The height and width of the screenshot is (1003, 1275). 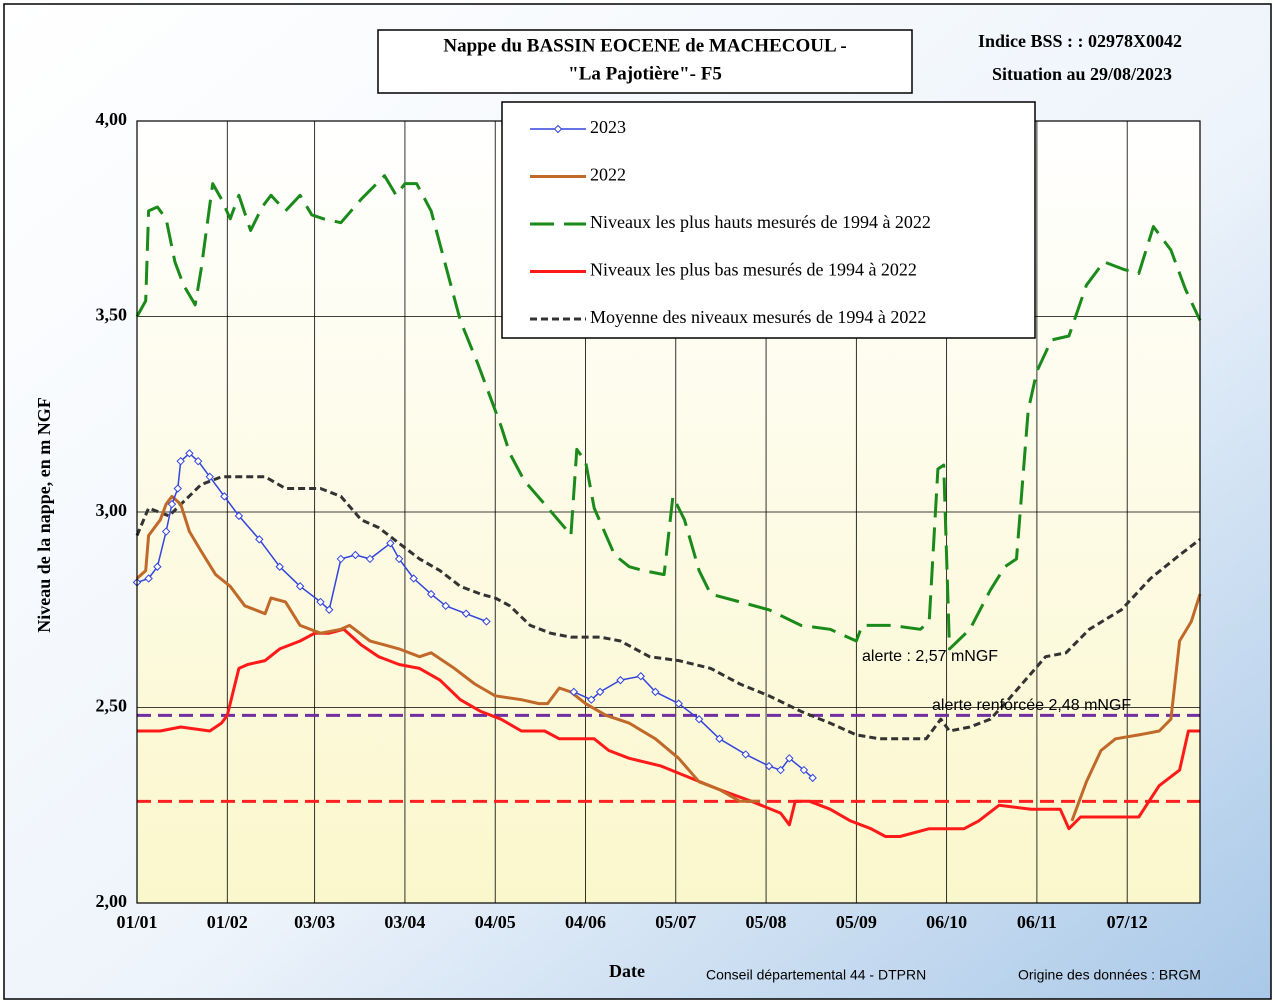 I want to click on legend, so click(x=768, y=220).